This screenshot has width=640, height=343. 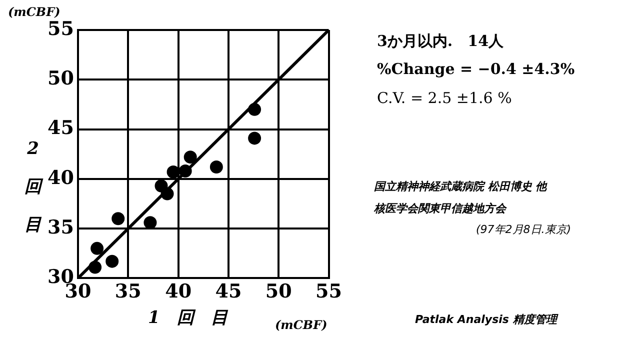 What do you see at coordinates (329, 291) in the screenshot?
I see `x-tick-label: 55` at bounding box center [329, 291].